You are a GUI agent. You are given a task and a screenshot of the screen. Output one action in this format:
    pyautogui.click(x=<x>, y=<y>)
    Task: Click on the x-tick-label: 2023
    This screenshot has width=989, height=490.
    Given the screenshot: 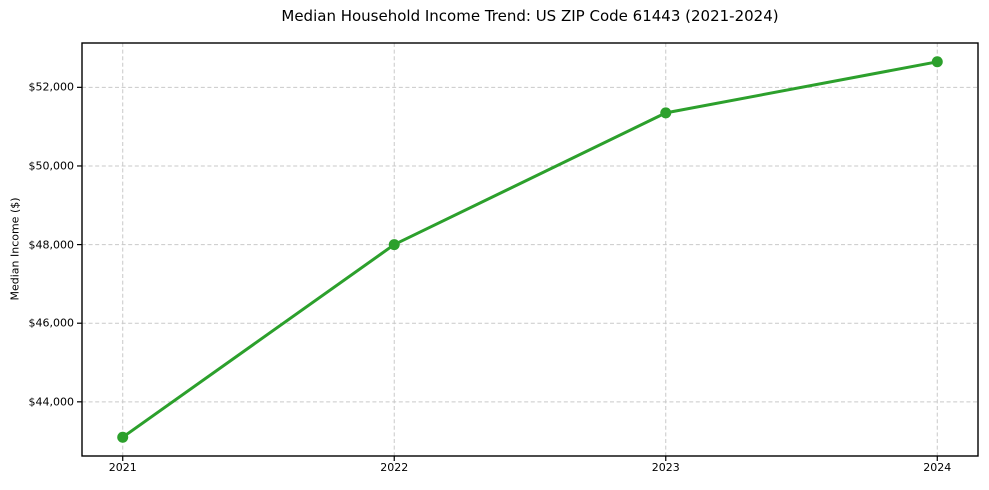 What is the action you would take?
    pyautogui.click(x=665, y=467)
    